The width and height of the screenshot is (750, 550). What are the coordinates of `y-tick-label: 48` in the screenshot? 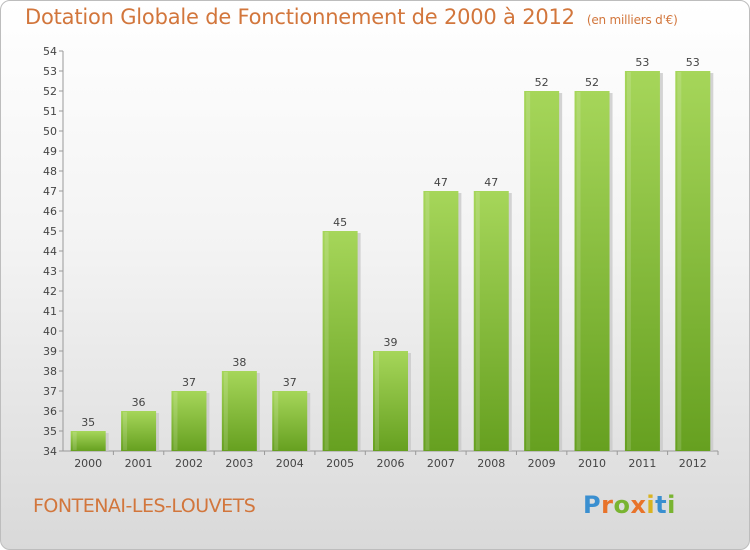 It's located at (50, 171).